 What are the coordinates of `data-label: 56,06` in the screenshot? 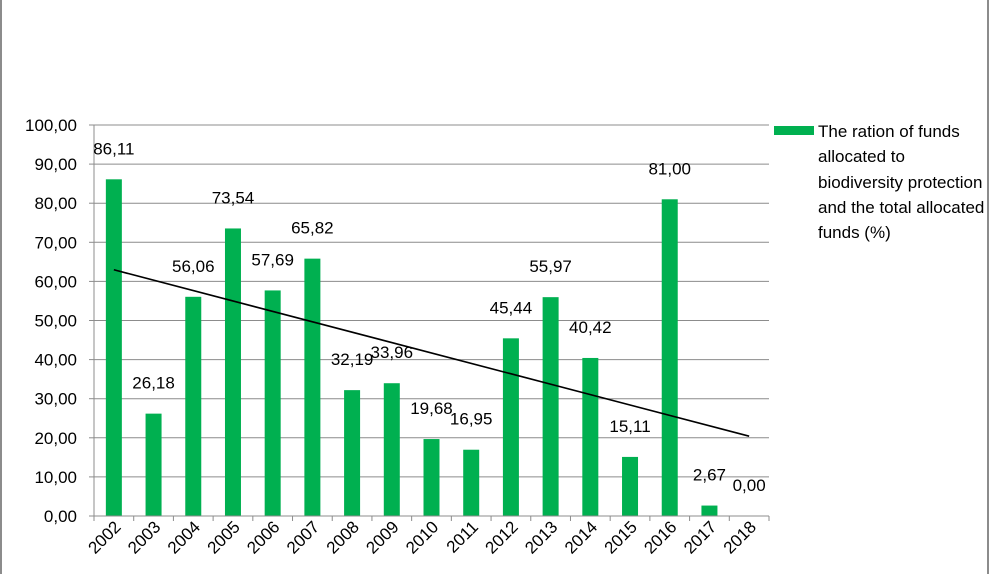 It's located at (193, 266).